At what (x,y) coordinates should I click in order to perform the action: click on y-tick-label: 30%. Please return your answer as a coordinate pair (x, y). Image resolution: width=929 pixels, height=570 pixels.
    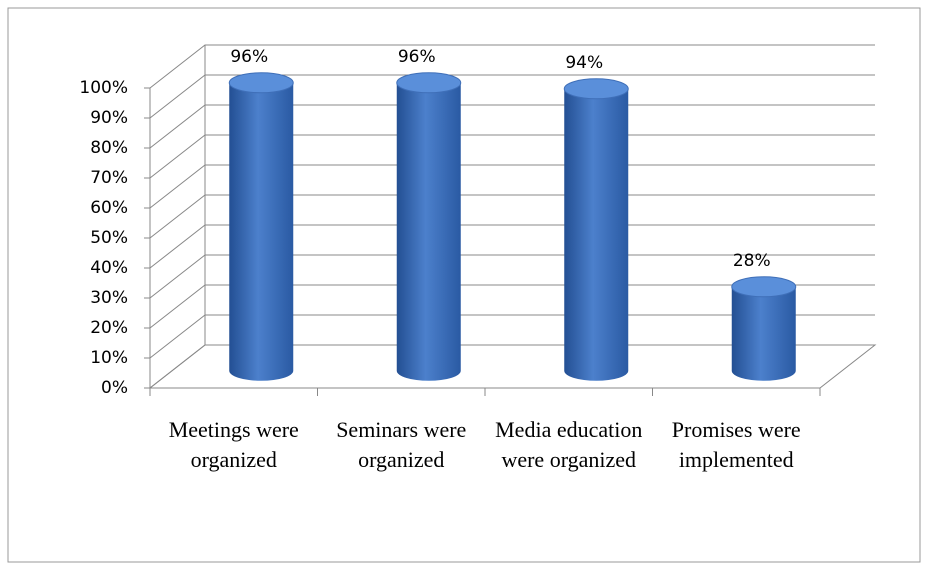
    Looking at the image, I should click on (109, 298).